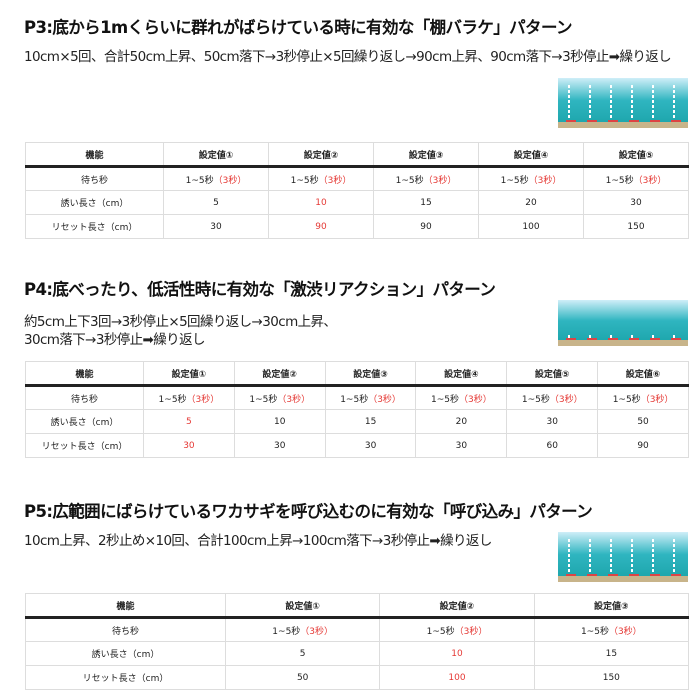 This screenshot has width=700, height=700. What do you see at coordinates (125, 606) in the screenshot?
I see `column-header: 機能` at bounding box center [125, 606].